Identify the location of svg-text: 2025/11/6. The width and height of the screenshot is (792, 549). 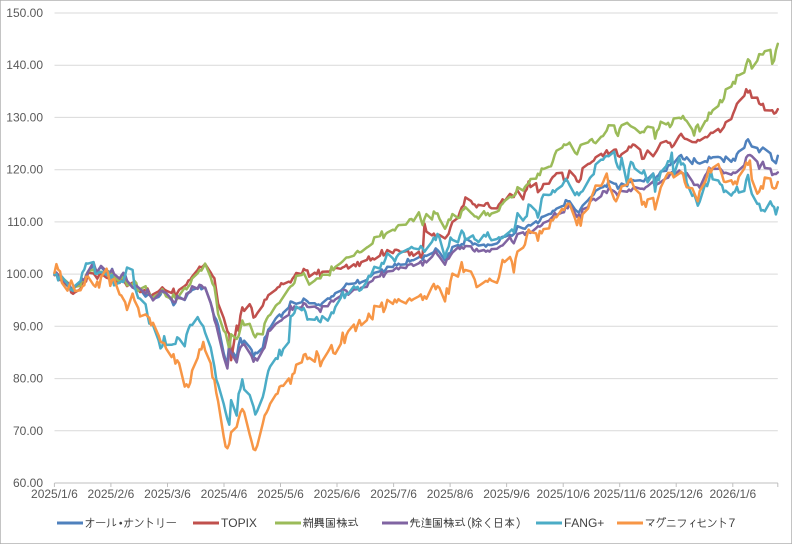
(619, 494).